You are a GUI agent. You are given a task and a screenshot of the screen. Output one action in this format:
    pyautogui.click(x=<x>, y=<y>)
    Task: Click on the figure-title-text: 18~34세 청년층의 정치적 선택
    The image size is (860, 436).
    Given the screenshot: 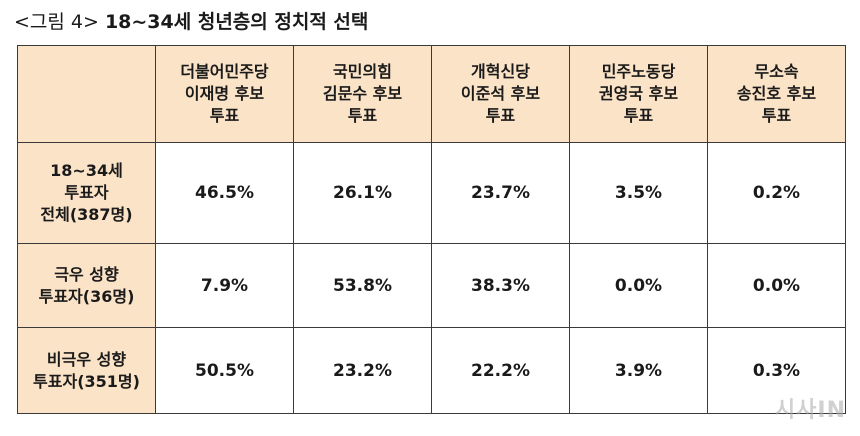 What is the action you would take?
    pyautogui.click(x=236, y=22)
    